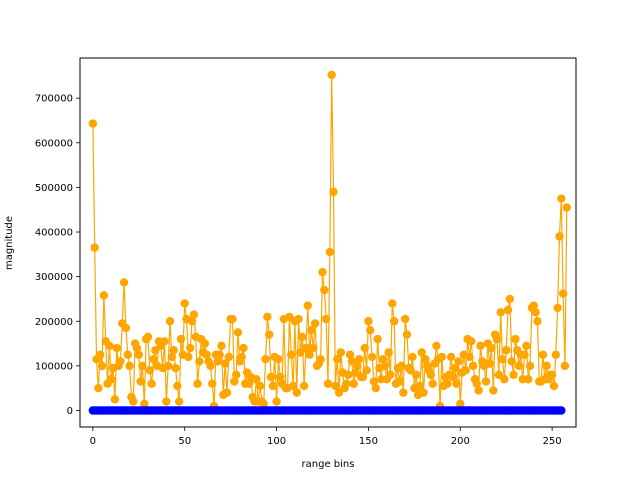 The width and height of the screenshot is (640, 480). What do you see at coordinates (184, 441) in the screenshot?
I see `x-tick-label: 50` at bounding box center [184, 441].